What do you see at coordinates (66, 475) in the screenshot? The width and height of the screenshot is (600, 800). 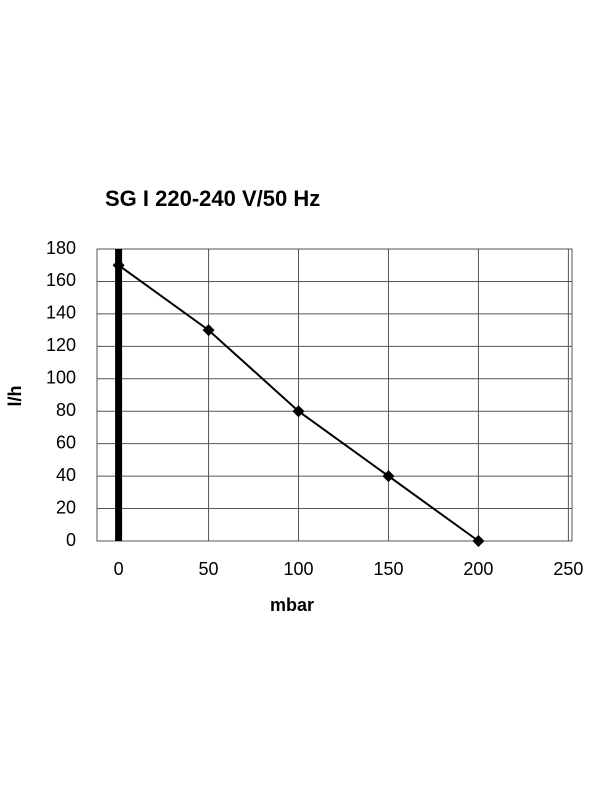 I see `y-tick-label: 40` at bounding box center [66, 475].